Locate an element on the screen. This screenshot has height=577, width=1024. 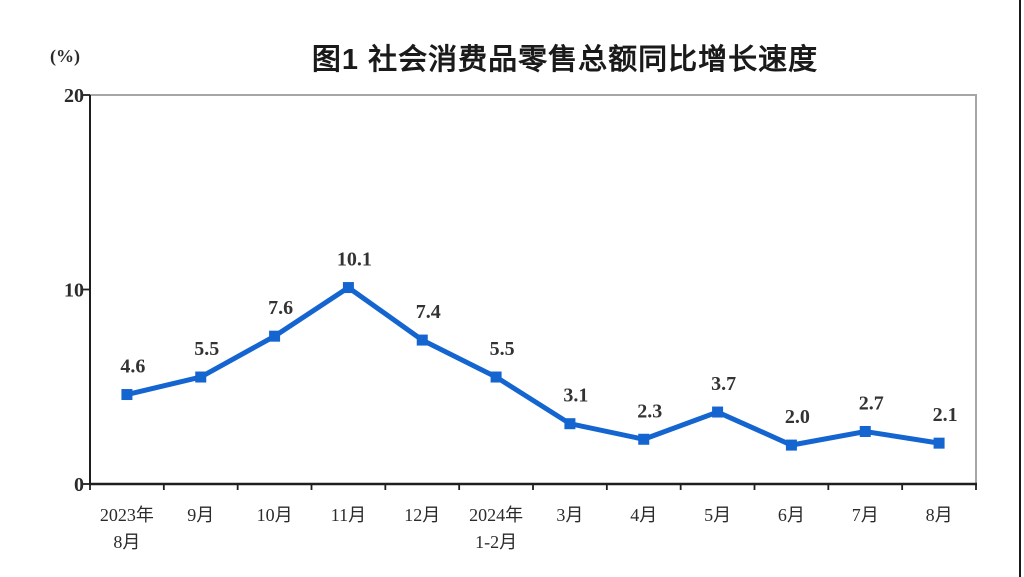
data-point-label: 7.4 is located at coordinates (428, 312).